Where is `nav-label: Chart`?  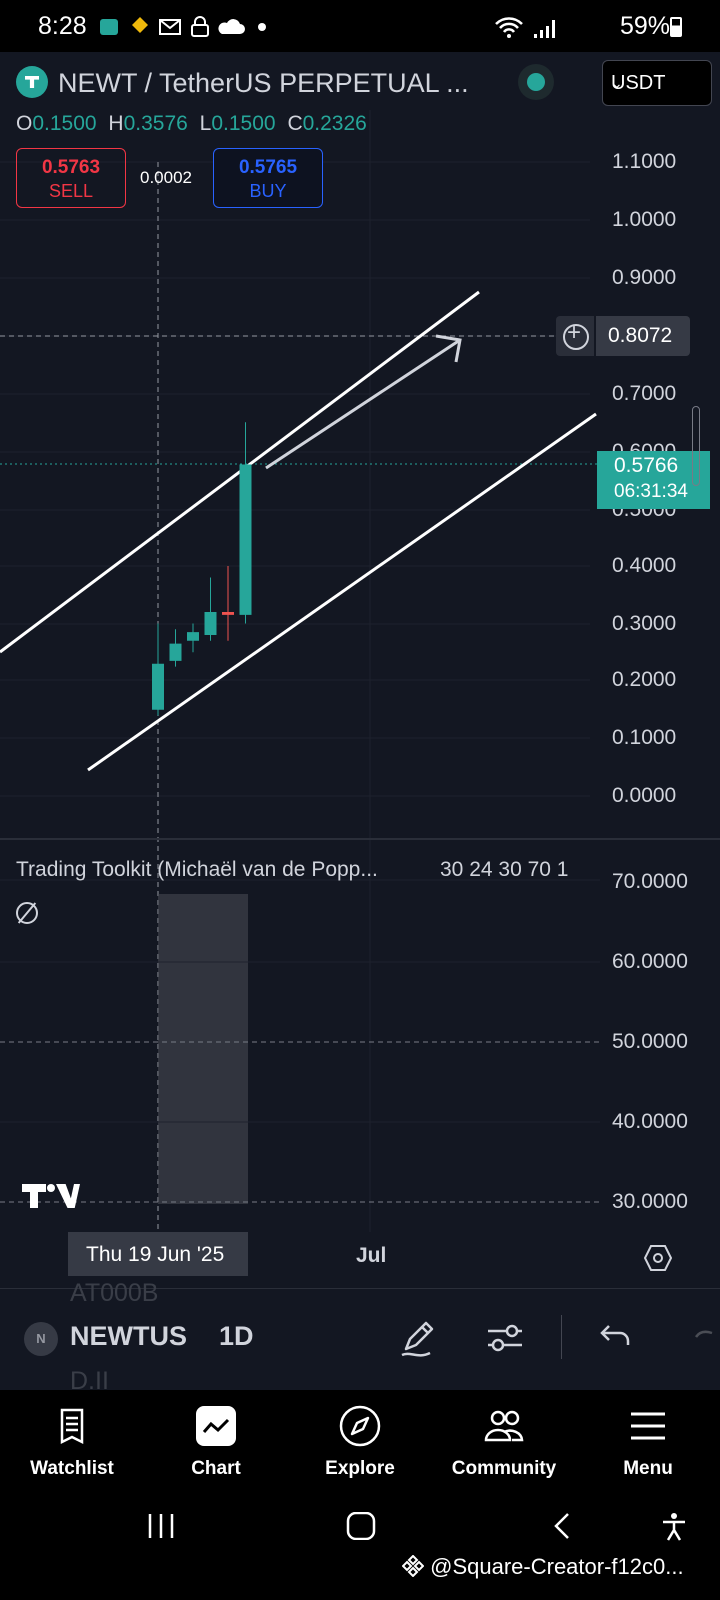 nav-label: Chart is located at coordinates (216, 1468).